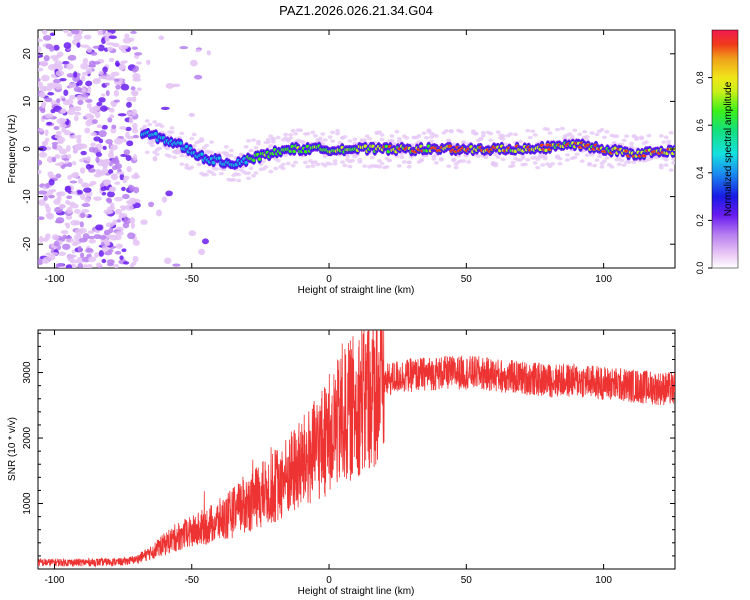 The width and height of the screenshot is (750, 600). What do you see at coordinates (700, 268) in the screenshot?
I see `colorbar-tick-label: 0.0` at bounding box center [700, 268].